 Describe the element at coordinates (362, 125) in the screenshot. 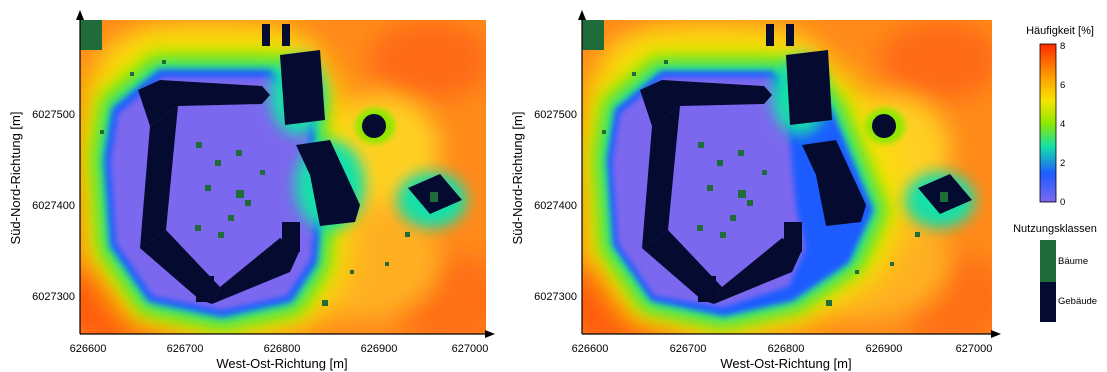

I see `buildings-left` at that location.